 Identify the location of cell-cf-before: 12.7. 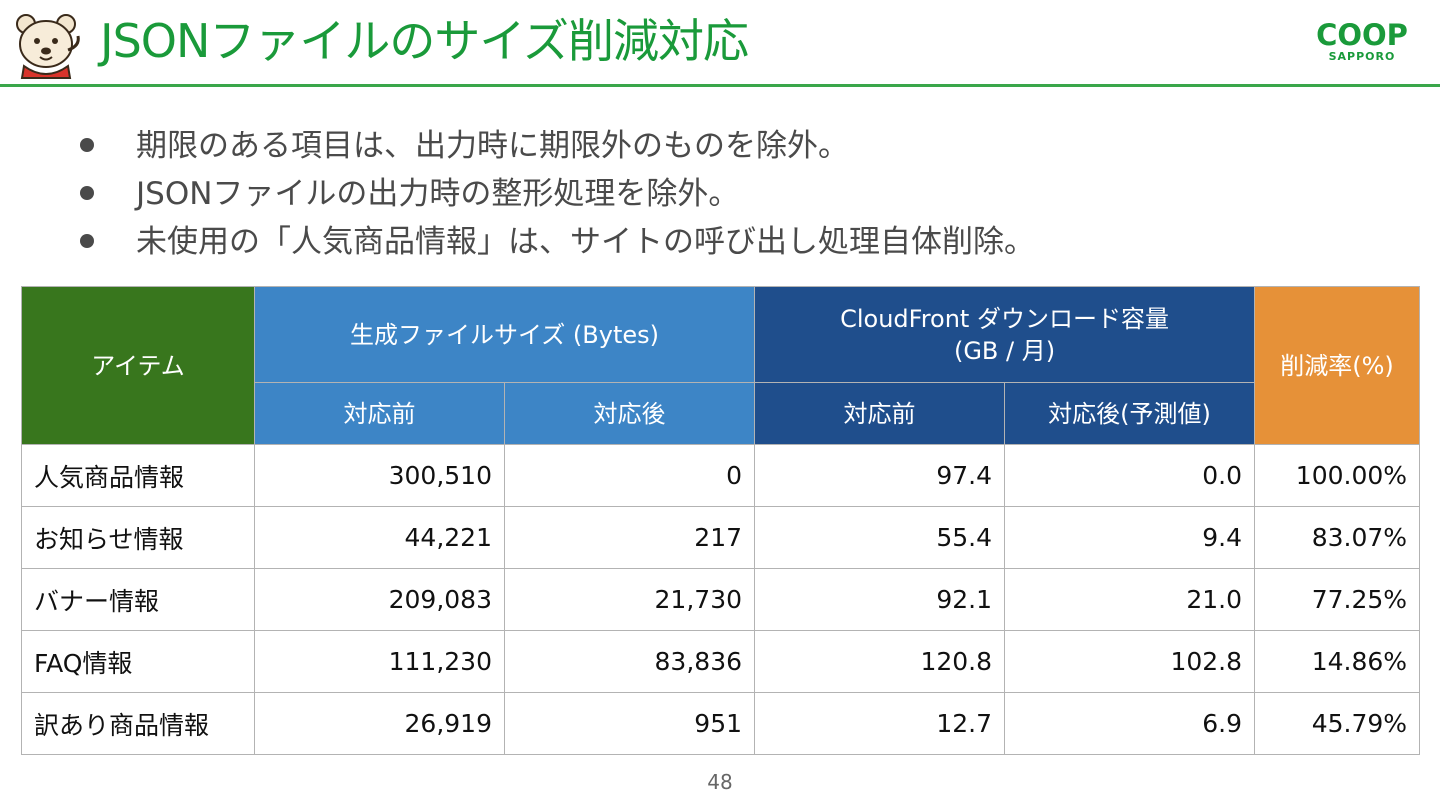
(880, 723).